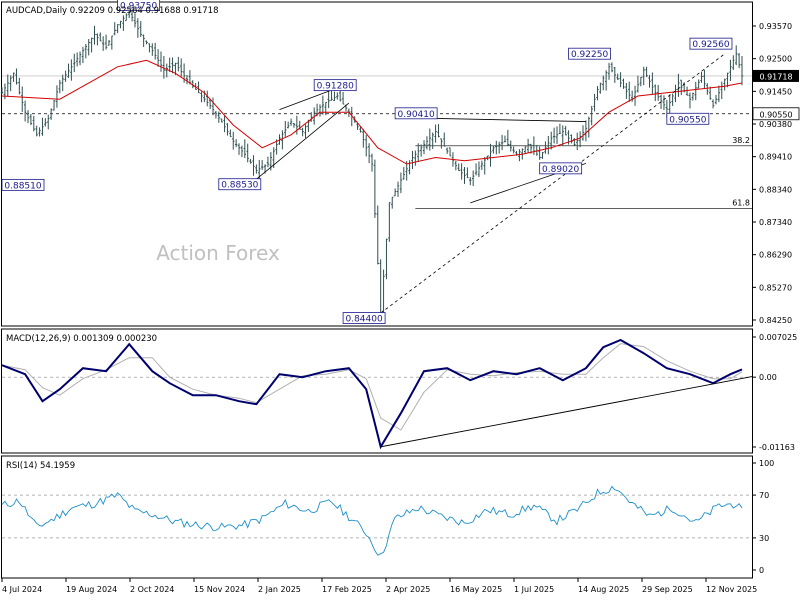 This screenshot has height=604, width=800. Describe the element at coordinates (476, 589) in the screenshot. I see `date-axis-label: 16 May 2025` at that location.